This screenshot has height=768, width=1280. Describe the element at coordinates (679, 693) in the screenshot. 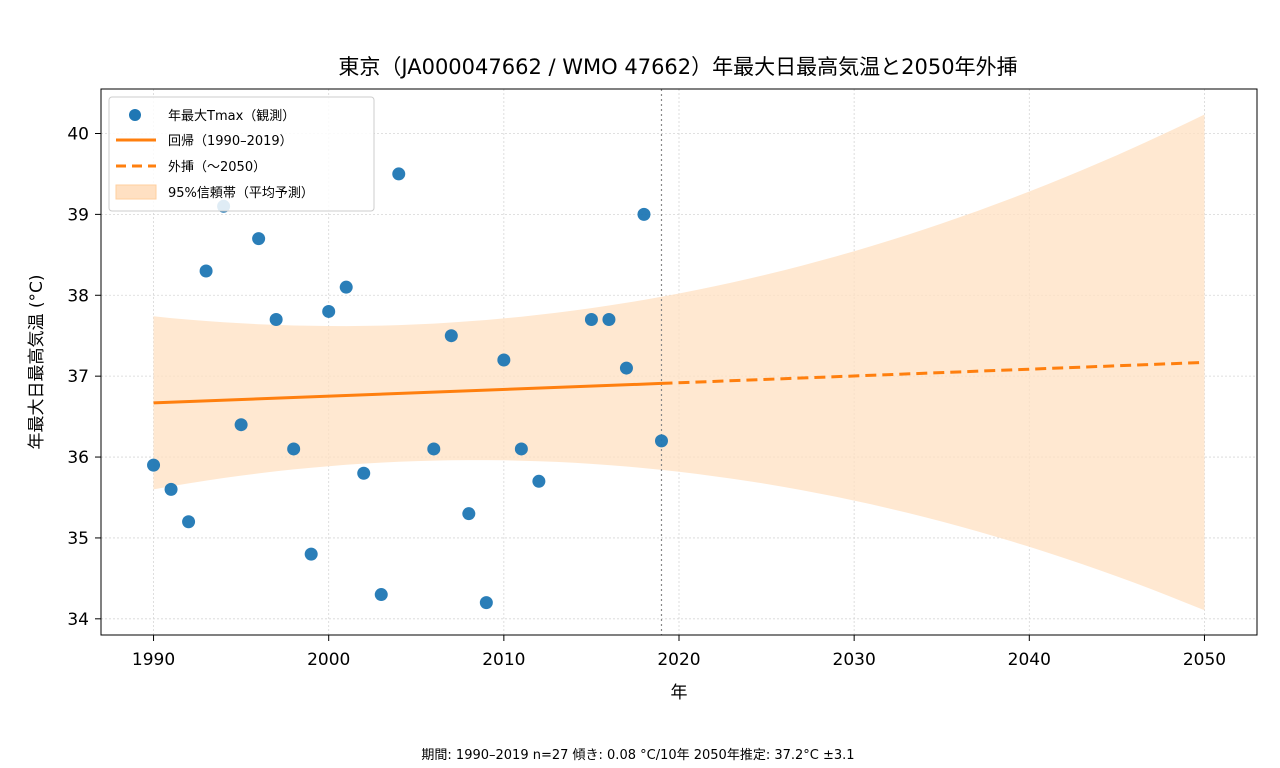

I see `x-axis-label: 年` at that location.